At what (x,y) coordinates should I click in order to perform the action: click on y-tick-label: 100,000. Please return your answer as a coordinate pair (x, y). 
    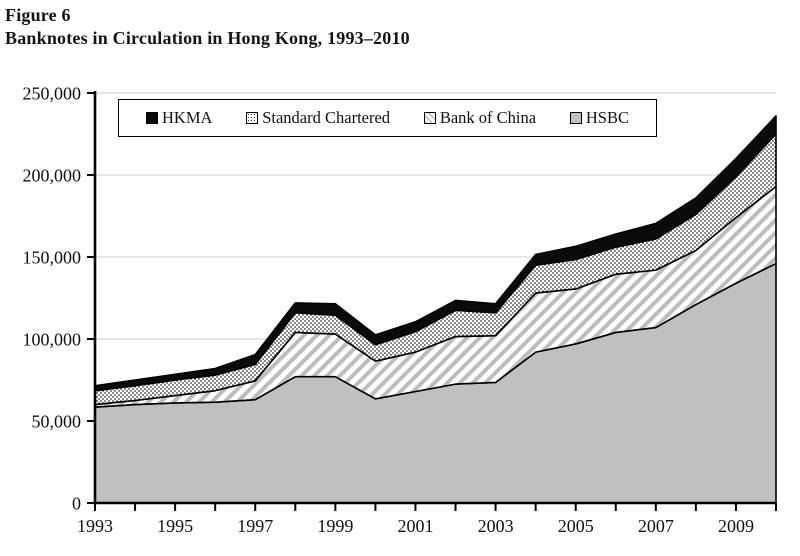
    Looking at the image, I should click on (52, 340).